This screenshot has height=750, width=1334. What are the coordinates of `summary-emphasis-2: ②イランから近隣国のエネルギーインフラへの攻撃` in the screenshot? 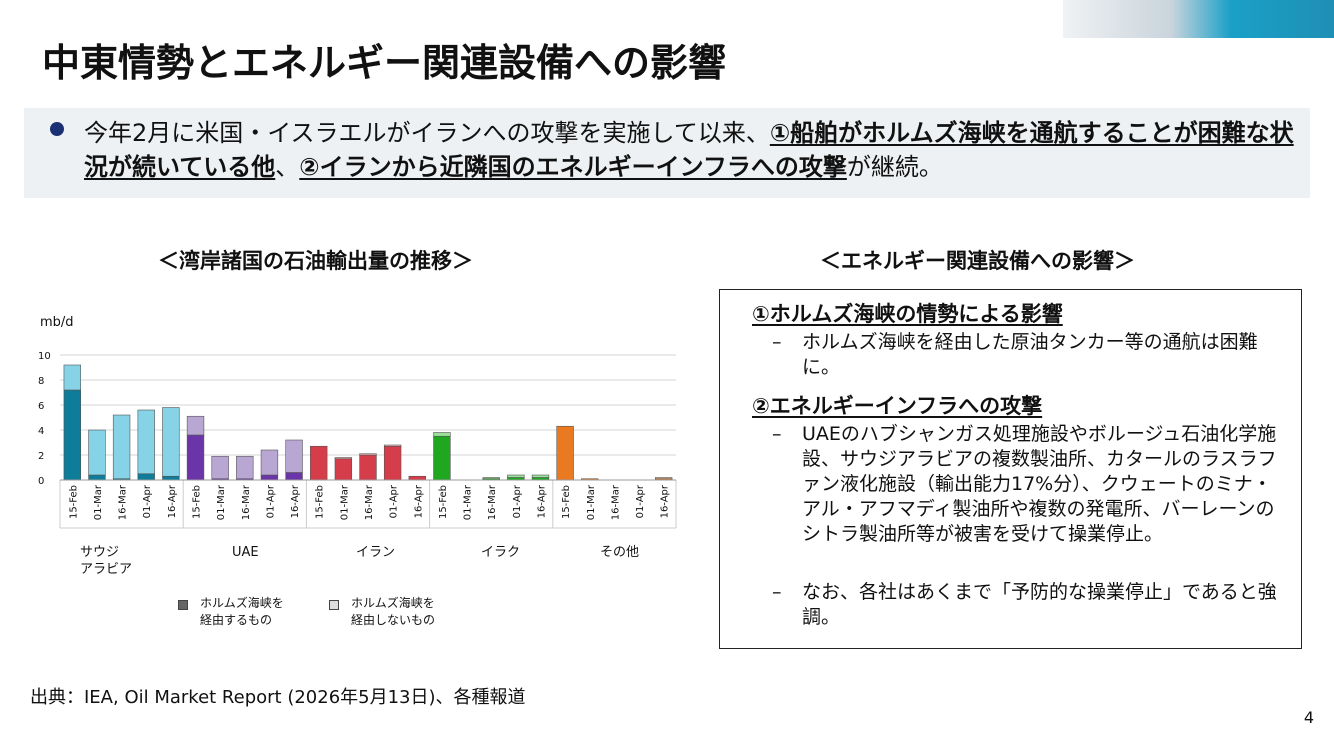 It's located at (573, 167).